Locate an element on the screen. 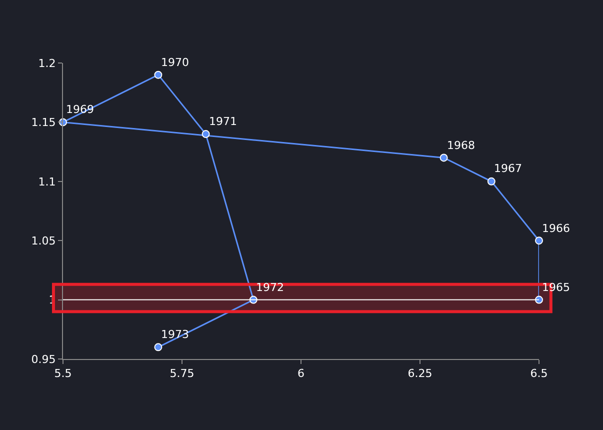 Image resolution: width=603 pixels, height=430 pixels. x-tick-label: 6 is located at coordinates (301, 373).